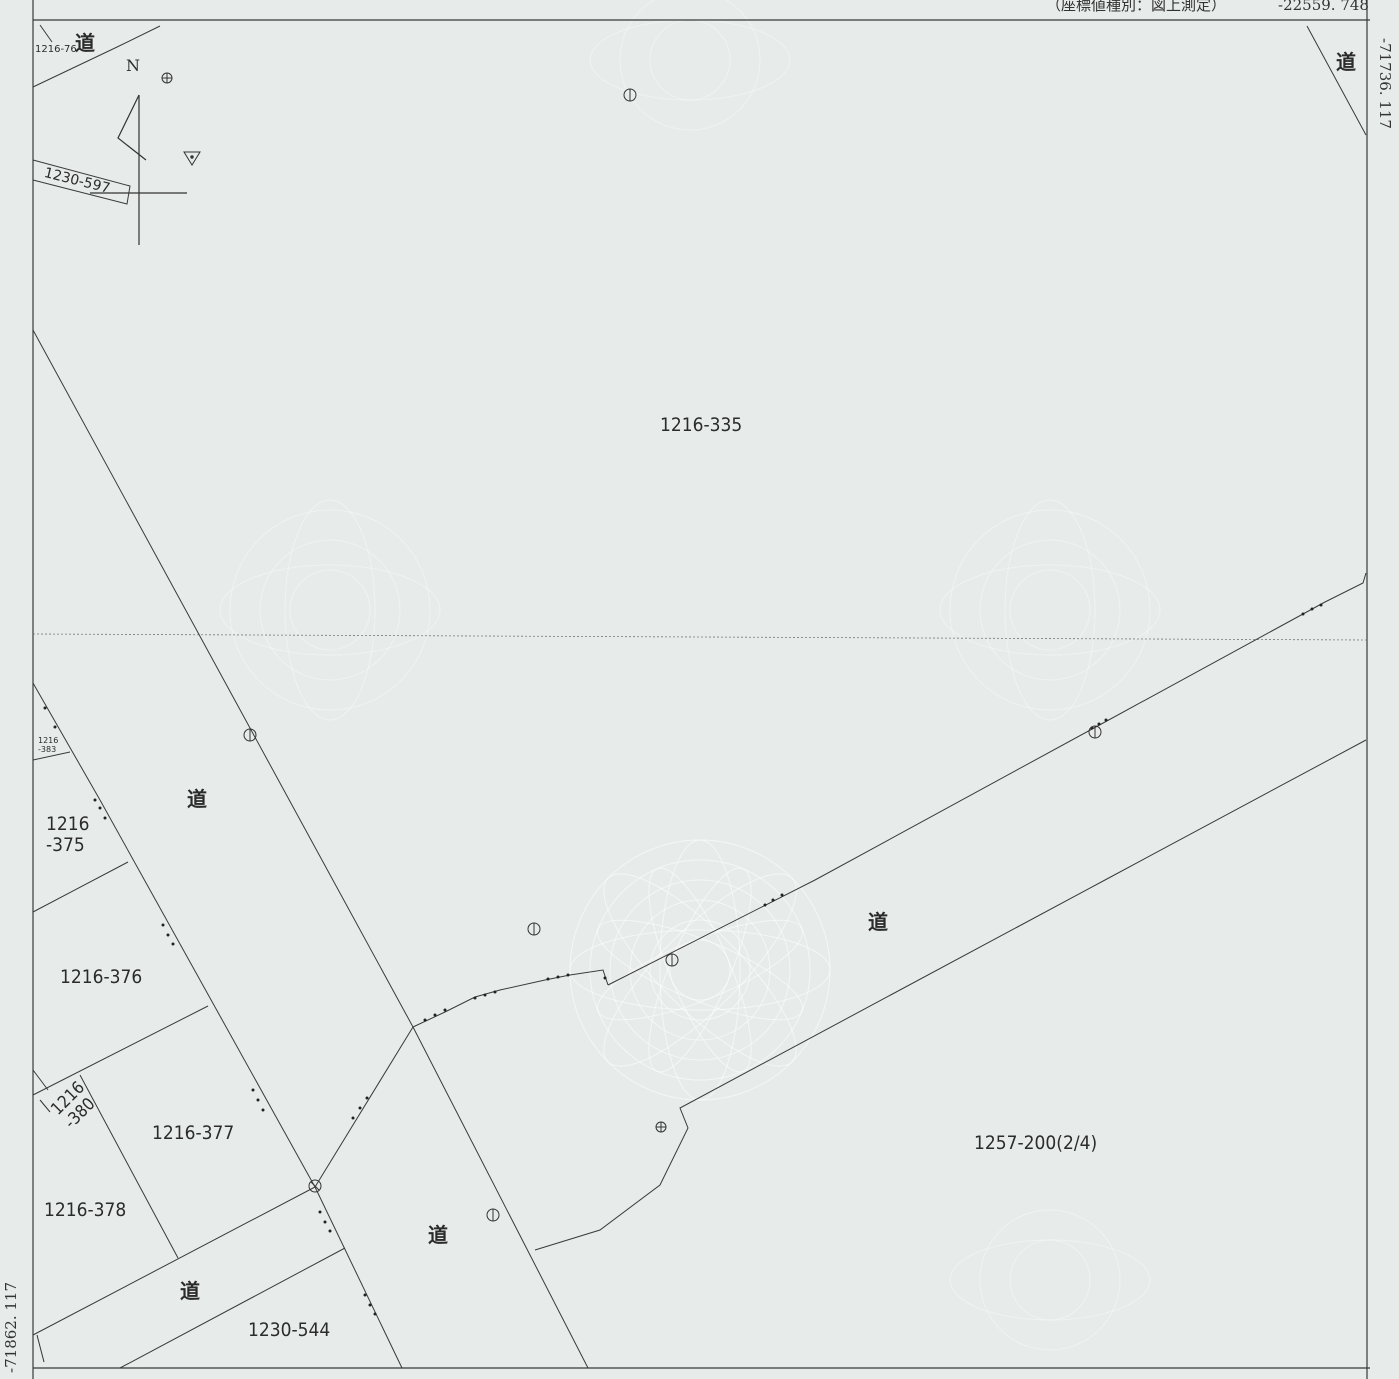  Describe the element at coordinates (1036, 1143) in the screenshot. I see `parcel-label-1257-200: 1257-200(2/4)` at that location.